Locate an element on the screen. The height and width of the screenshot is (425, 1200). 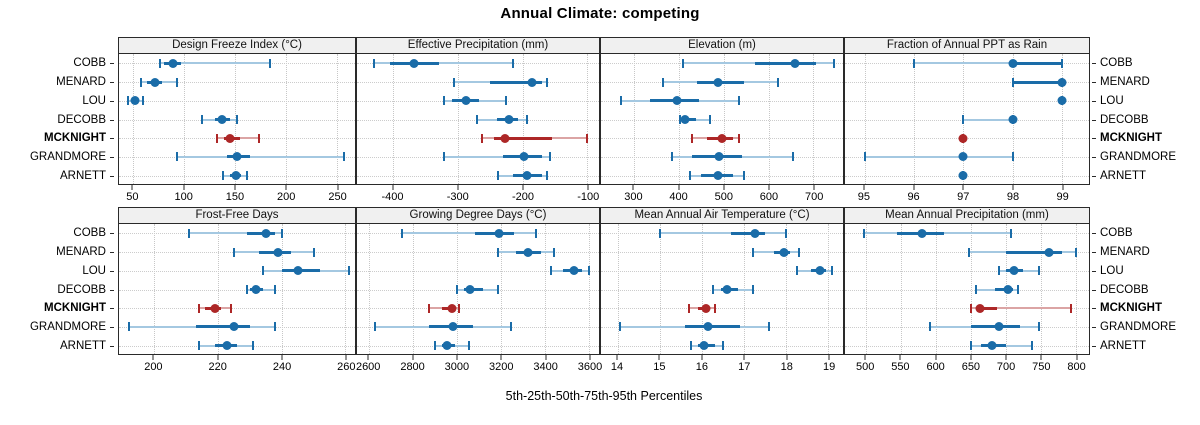
axis-tick-label: 550 is located at coordinates (900, 367).